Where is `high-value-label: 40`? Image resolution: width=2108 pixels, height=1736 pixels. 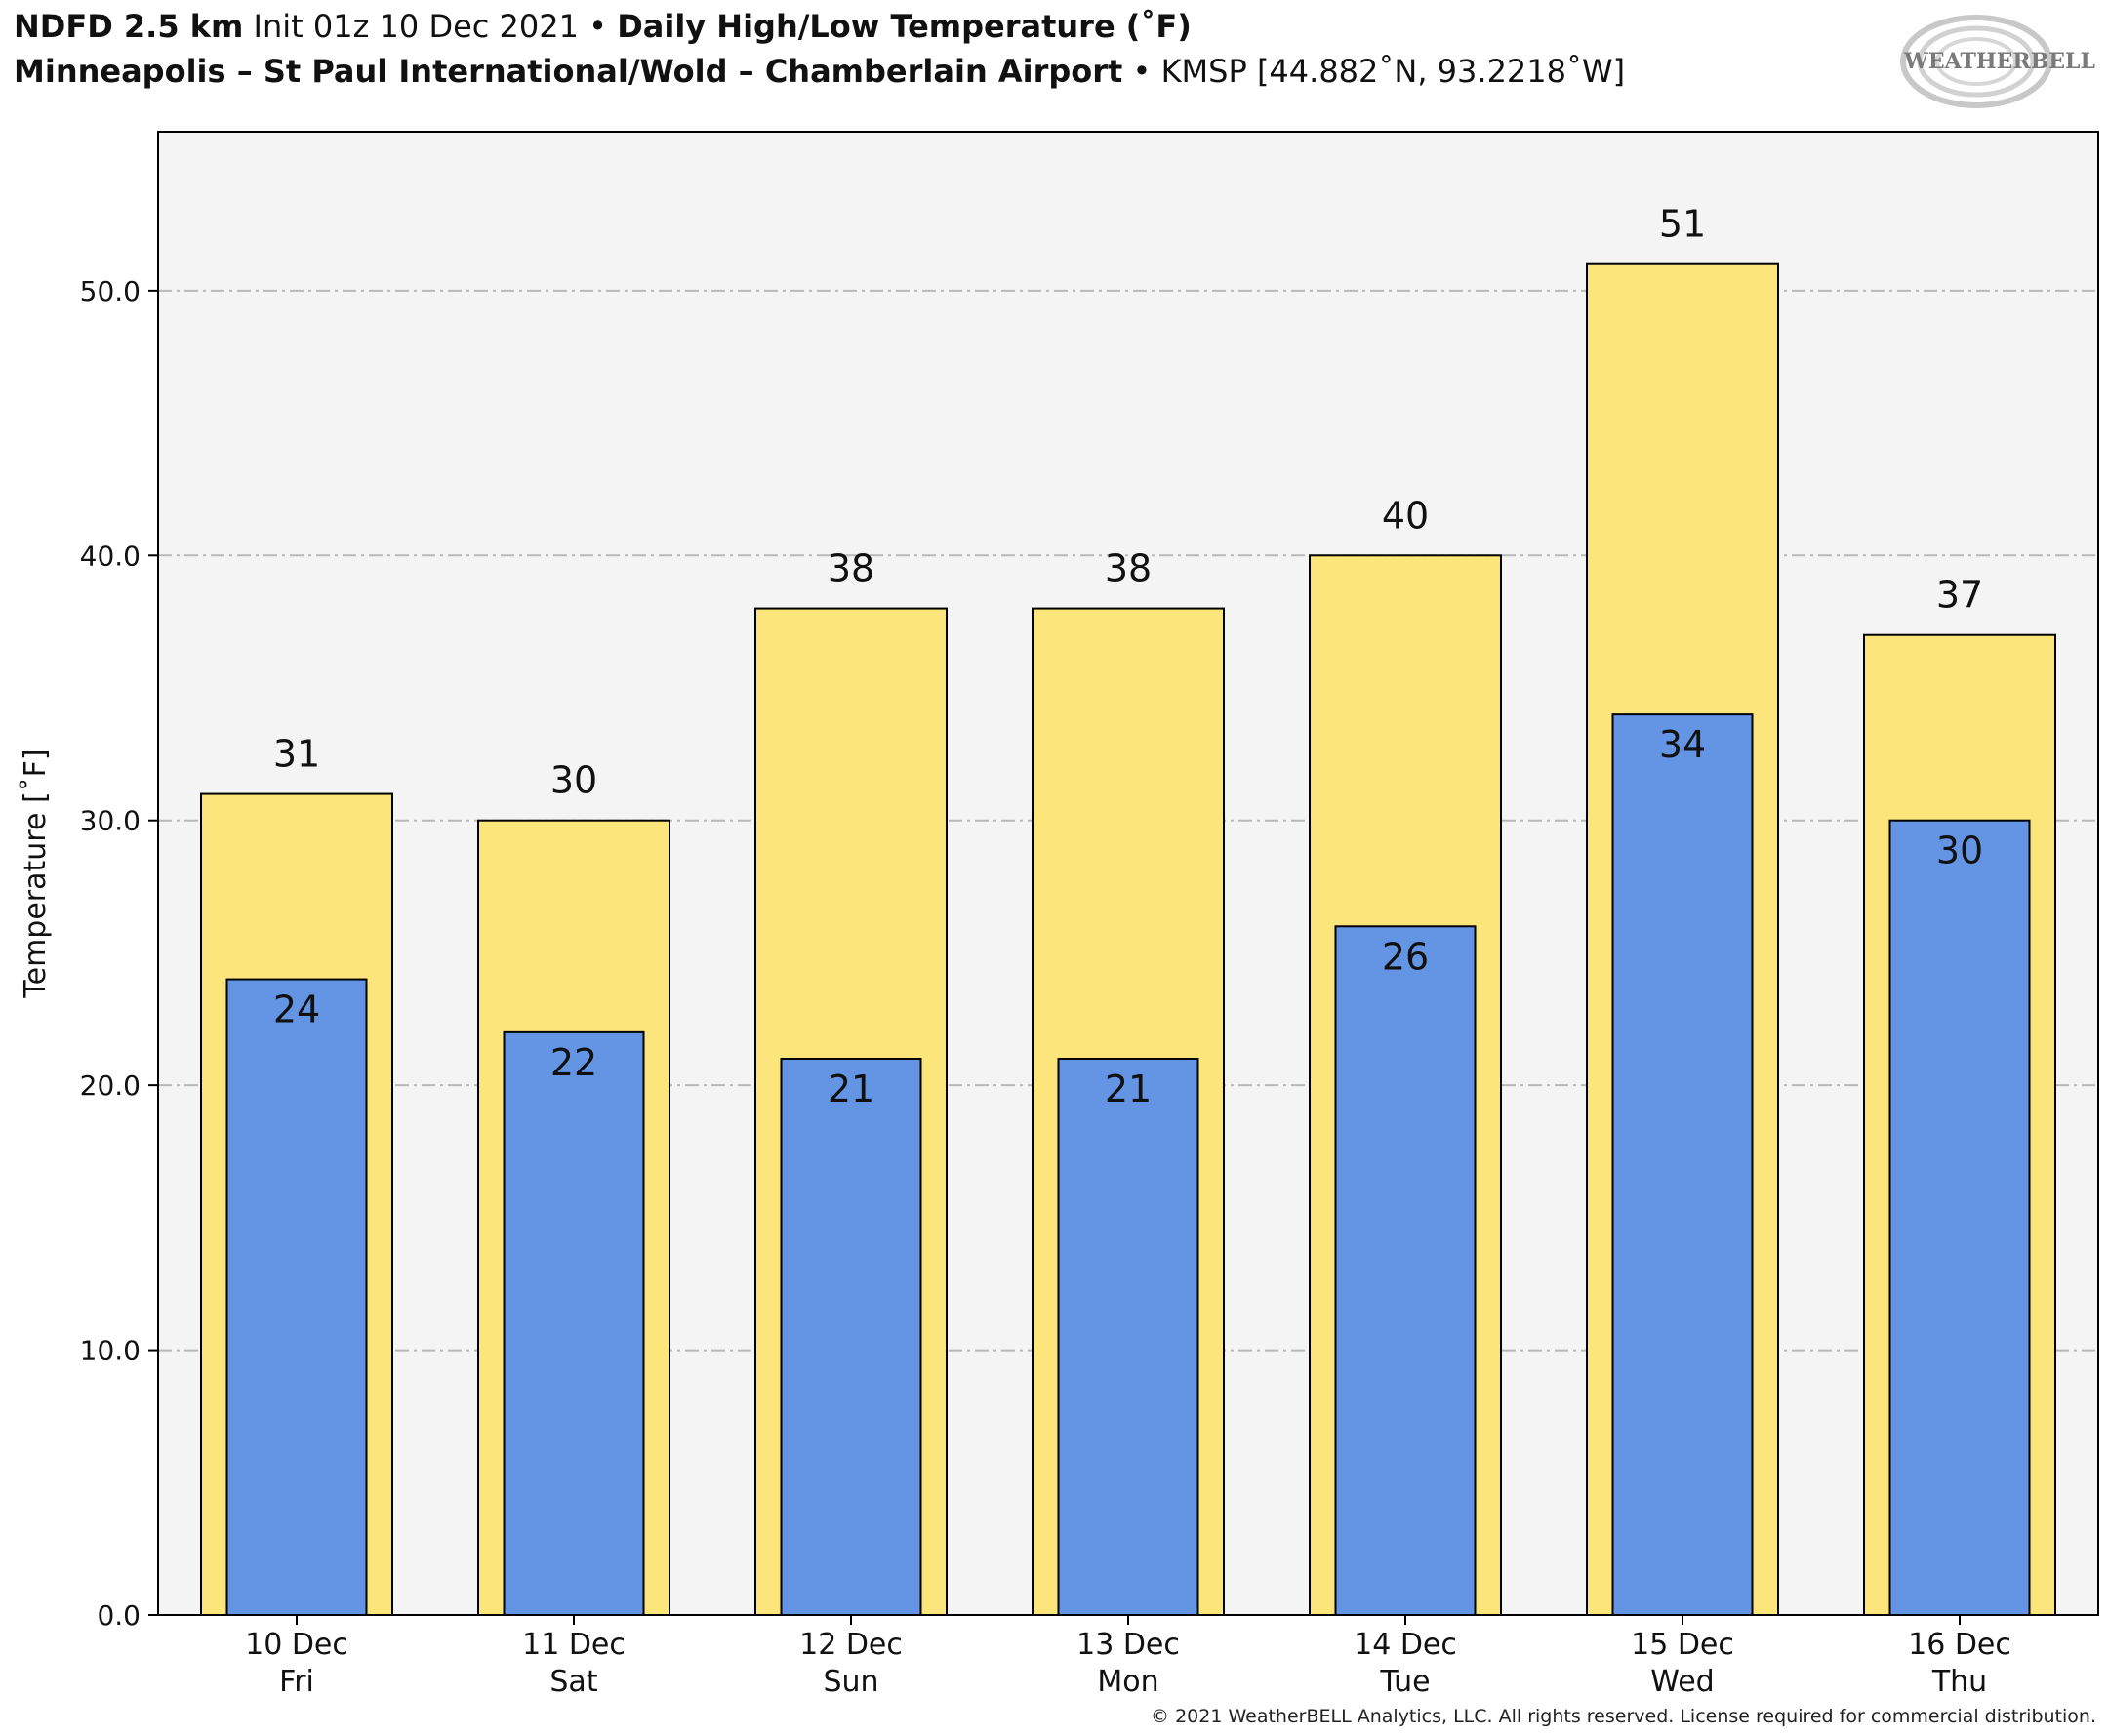 high-value-label: 40 is located at coordinates (1406, 515).